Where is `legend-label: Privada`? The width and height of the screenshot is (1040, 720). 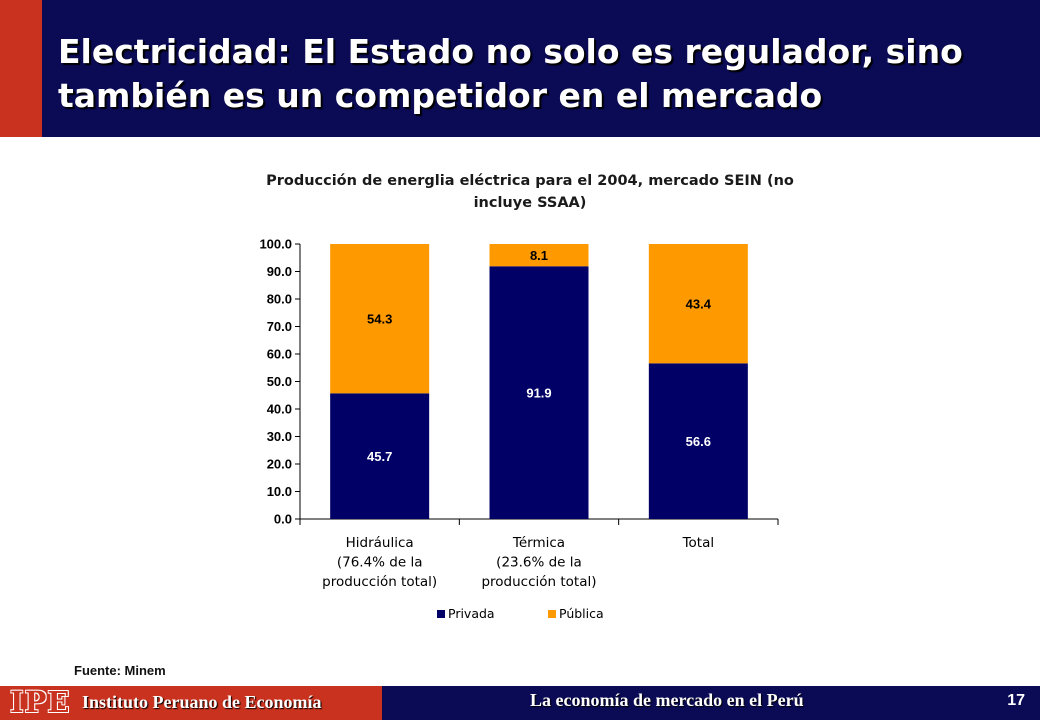 legend-label: Privada is located at coordinates (471, 613).